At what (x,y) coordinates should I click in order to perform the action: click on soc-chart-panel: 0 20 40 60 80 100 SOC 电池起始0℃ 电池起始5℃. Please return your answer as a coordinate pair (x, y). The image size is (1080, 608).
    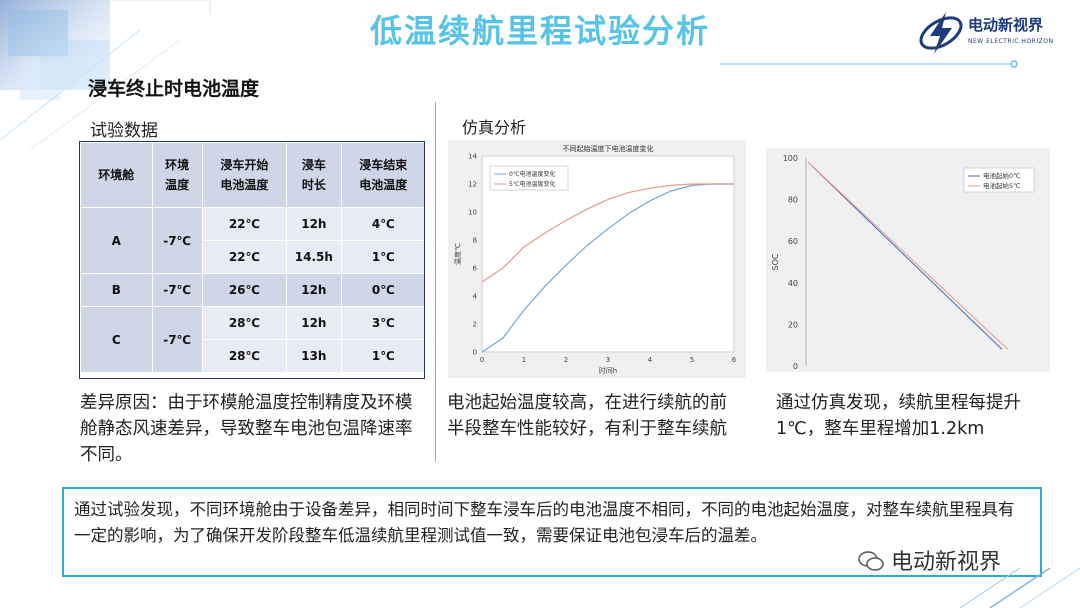
    Looking at the image, I should click on (908, 260).